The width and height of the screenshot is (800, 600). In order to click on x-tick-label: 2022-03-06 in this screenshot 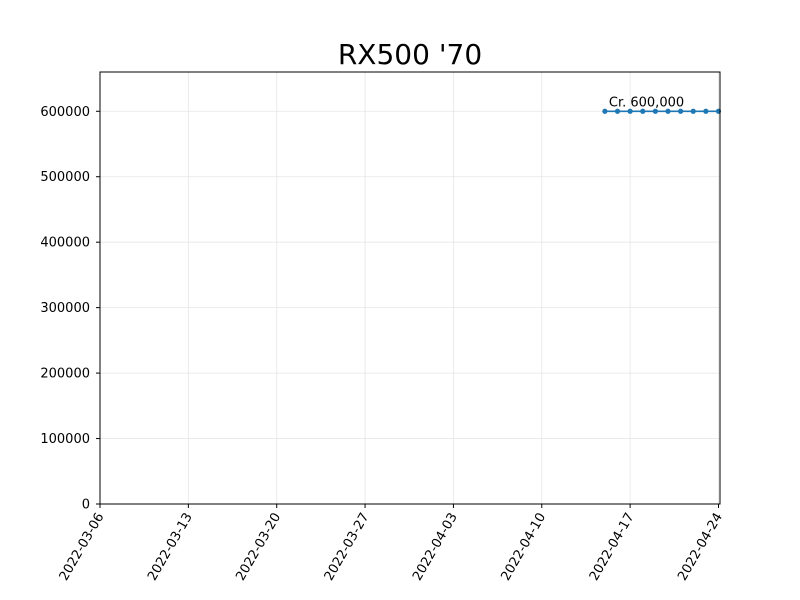, I will do `click(82, 547)`.